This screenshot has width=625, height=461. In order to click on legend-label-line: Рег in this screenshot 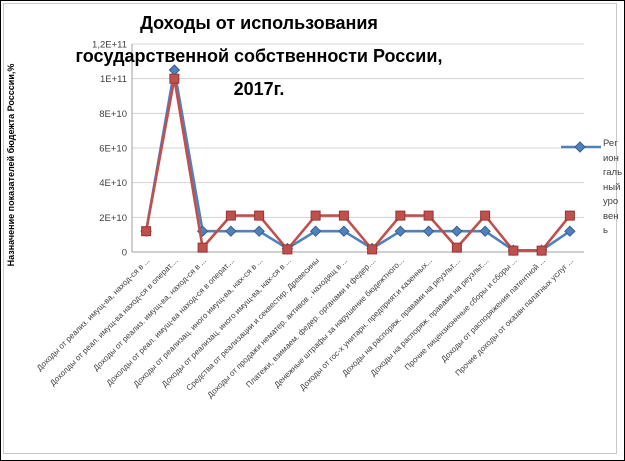, I will do `click(610, 143)`.